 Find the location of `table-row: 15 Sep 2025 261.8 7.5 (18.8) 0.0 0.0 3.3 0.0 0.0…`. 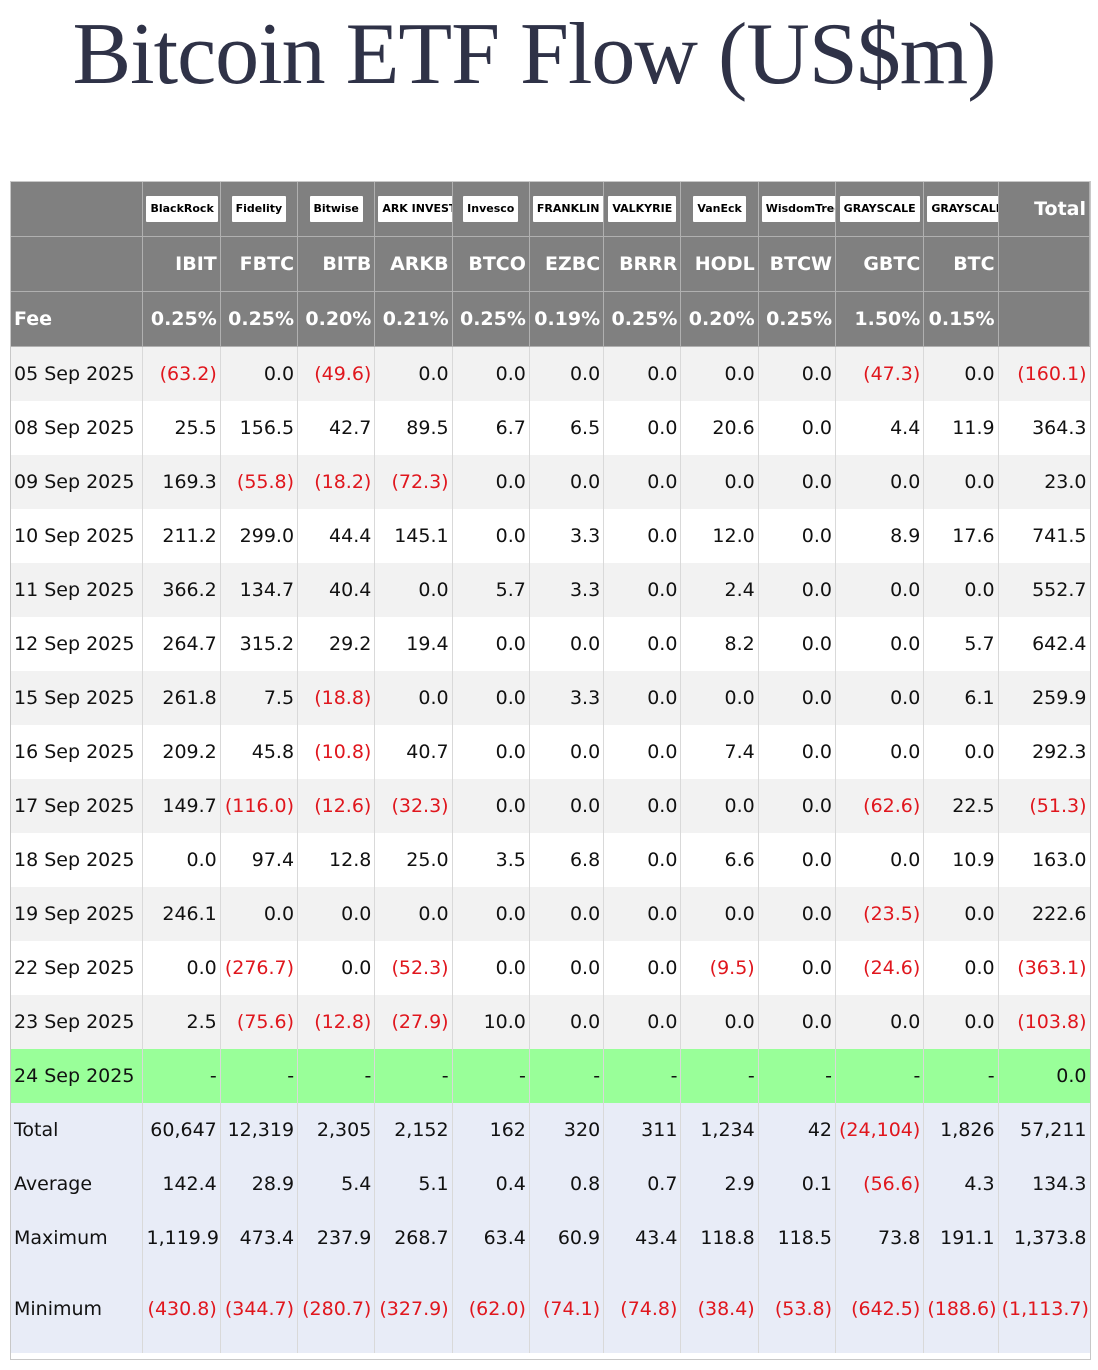

table-row: 15 Sep 2025 261.8 7.5 (18.8) 0.0 0.0 3.3 0.0 0.0… is located at coordinates (549, 698).